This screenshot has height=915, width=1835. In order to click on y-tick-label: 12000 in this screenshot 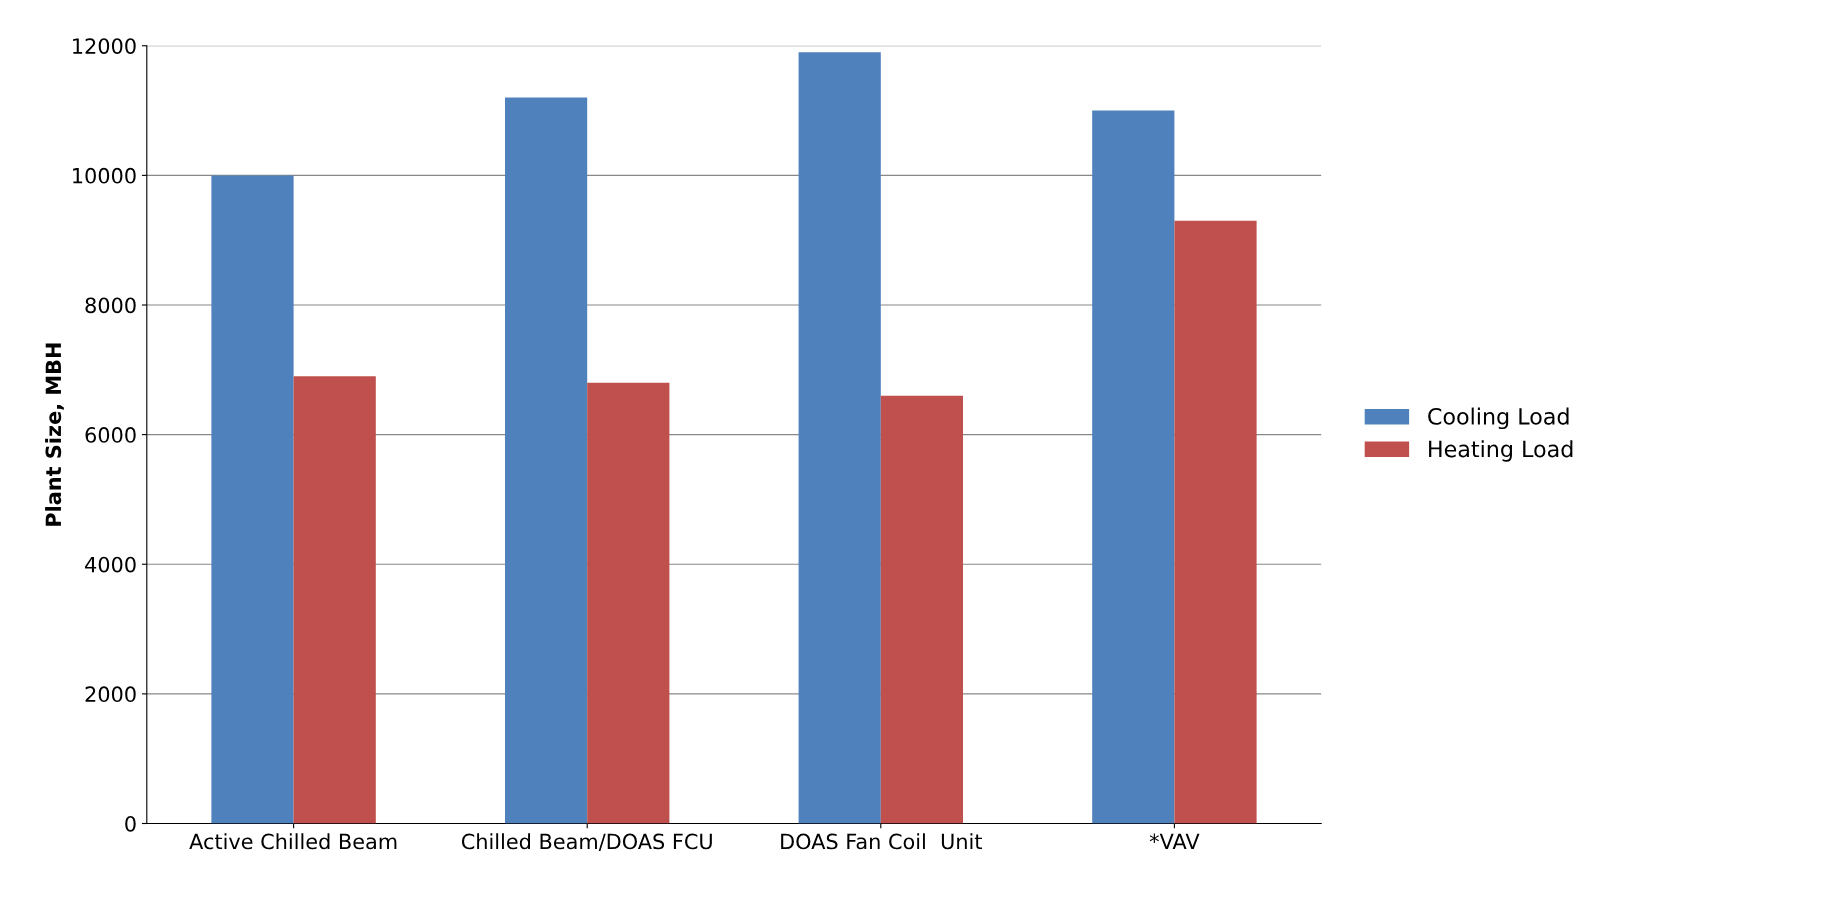, I will do `click(104, 46)`.